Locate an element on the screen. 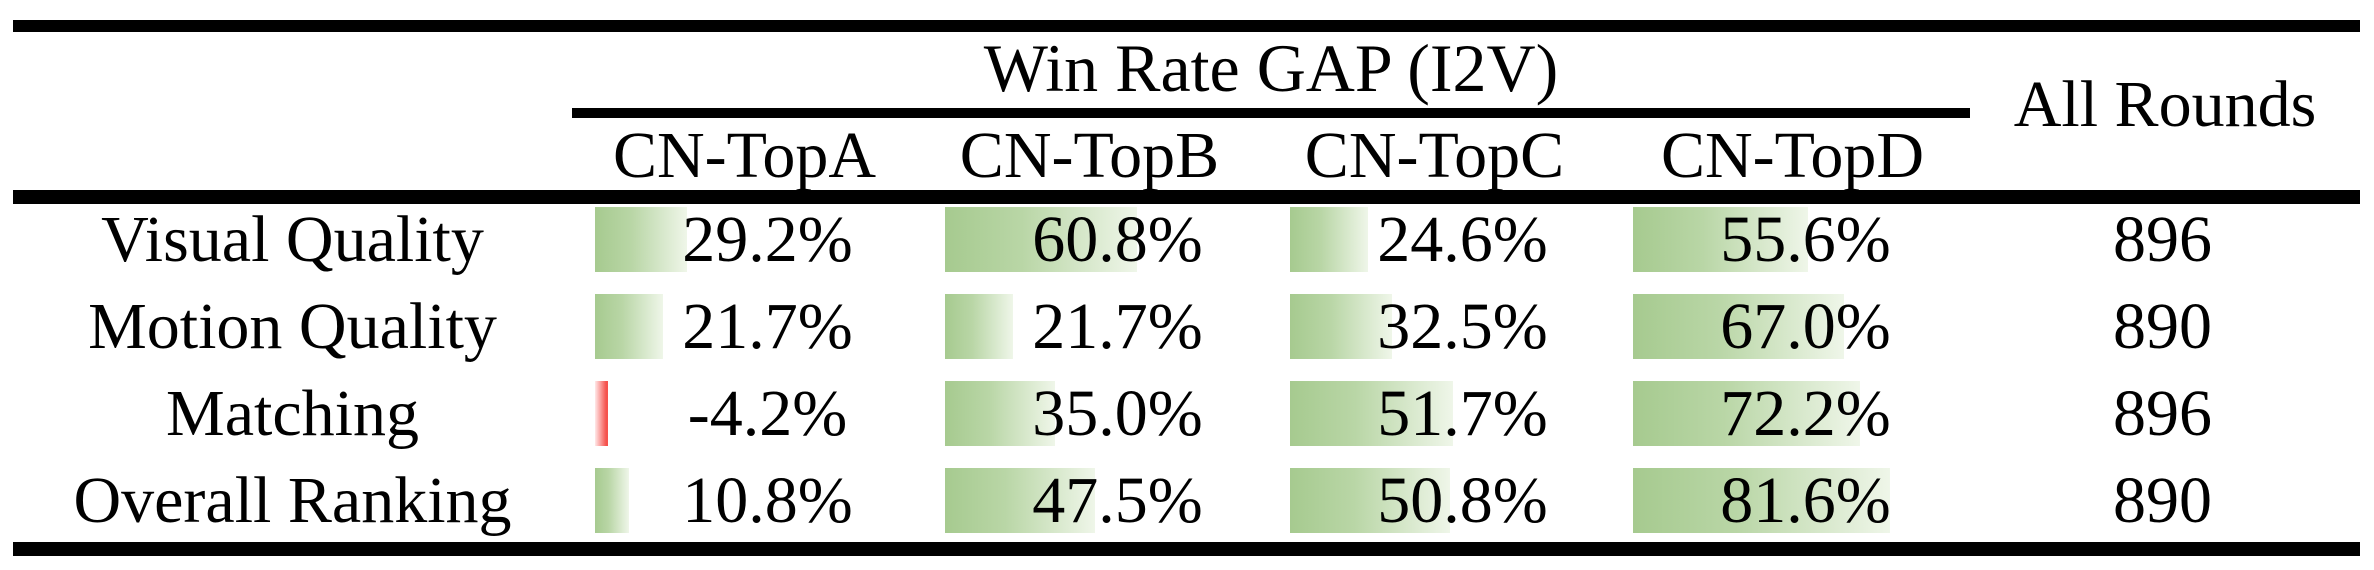 The image size is (2374, 570). table-cell: 35.0% is located at coordinates (1117, 413).